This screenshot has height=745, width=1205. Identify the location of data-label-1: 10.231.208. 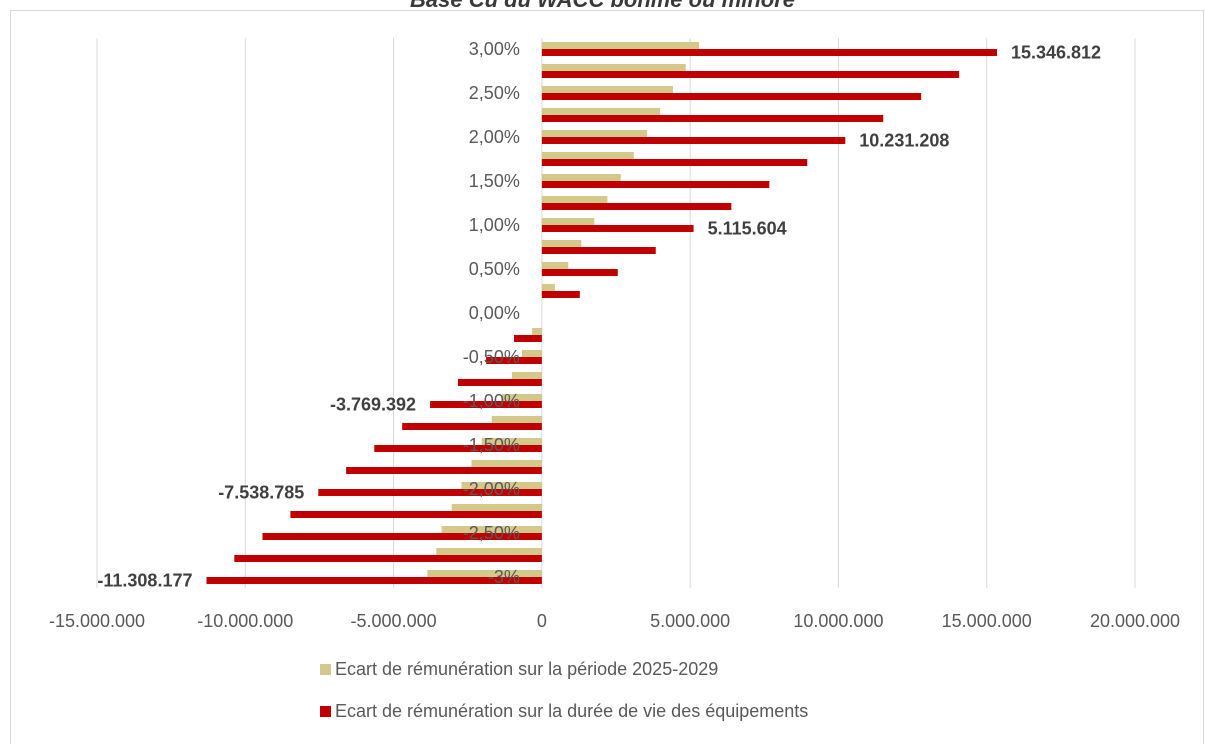
(904, 141).